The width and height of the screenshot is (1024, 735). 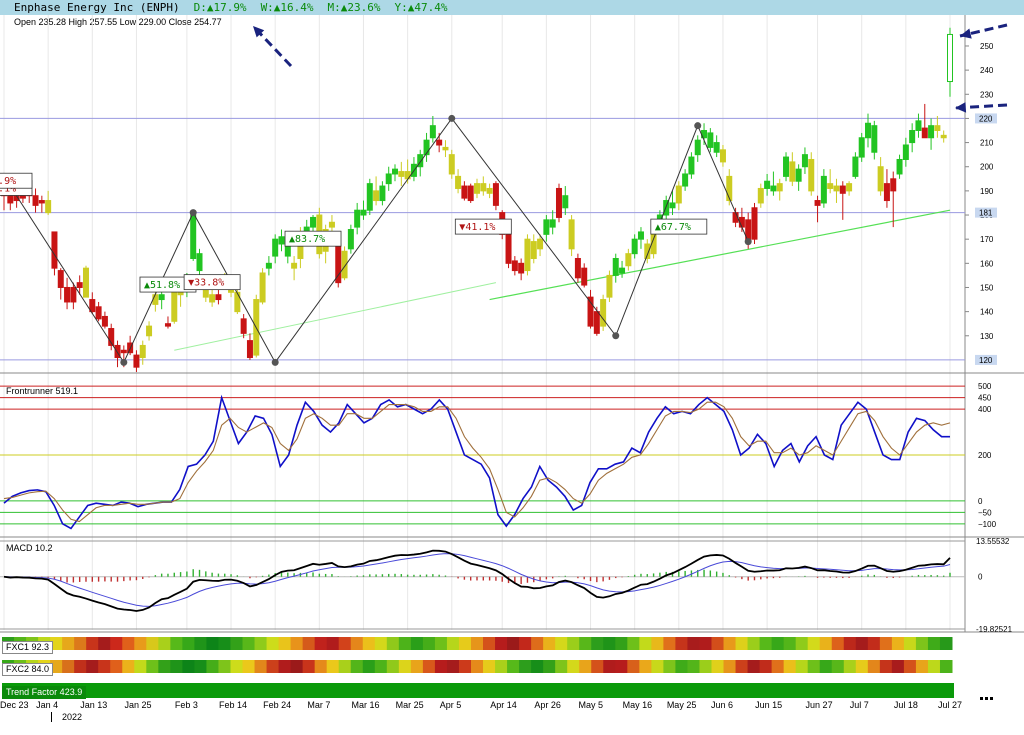 What do you see at coordinates (450, 705) in the screenshot?
I see `x-tick-label: Apr 5` at bounding box center [450, 705].